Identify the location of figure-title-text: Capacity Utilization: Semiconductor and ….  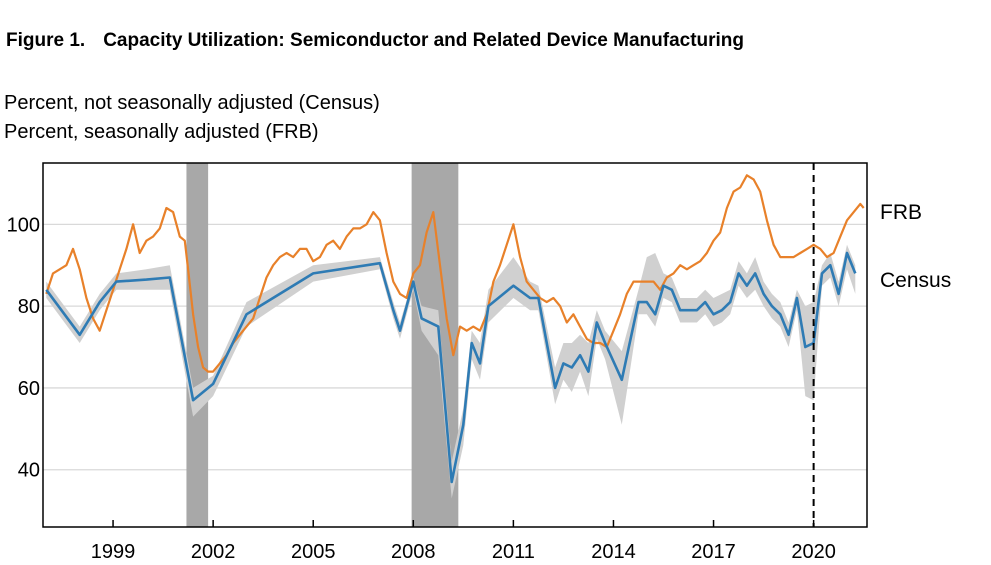
(424, 40).